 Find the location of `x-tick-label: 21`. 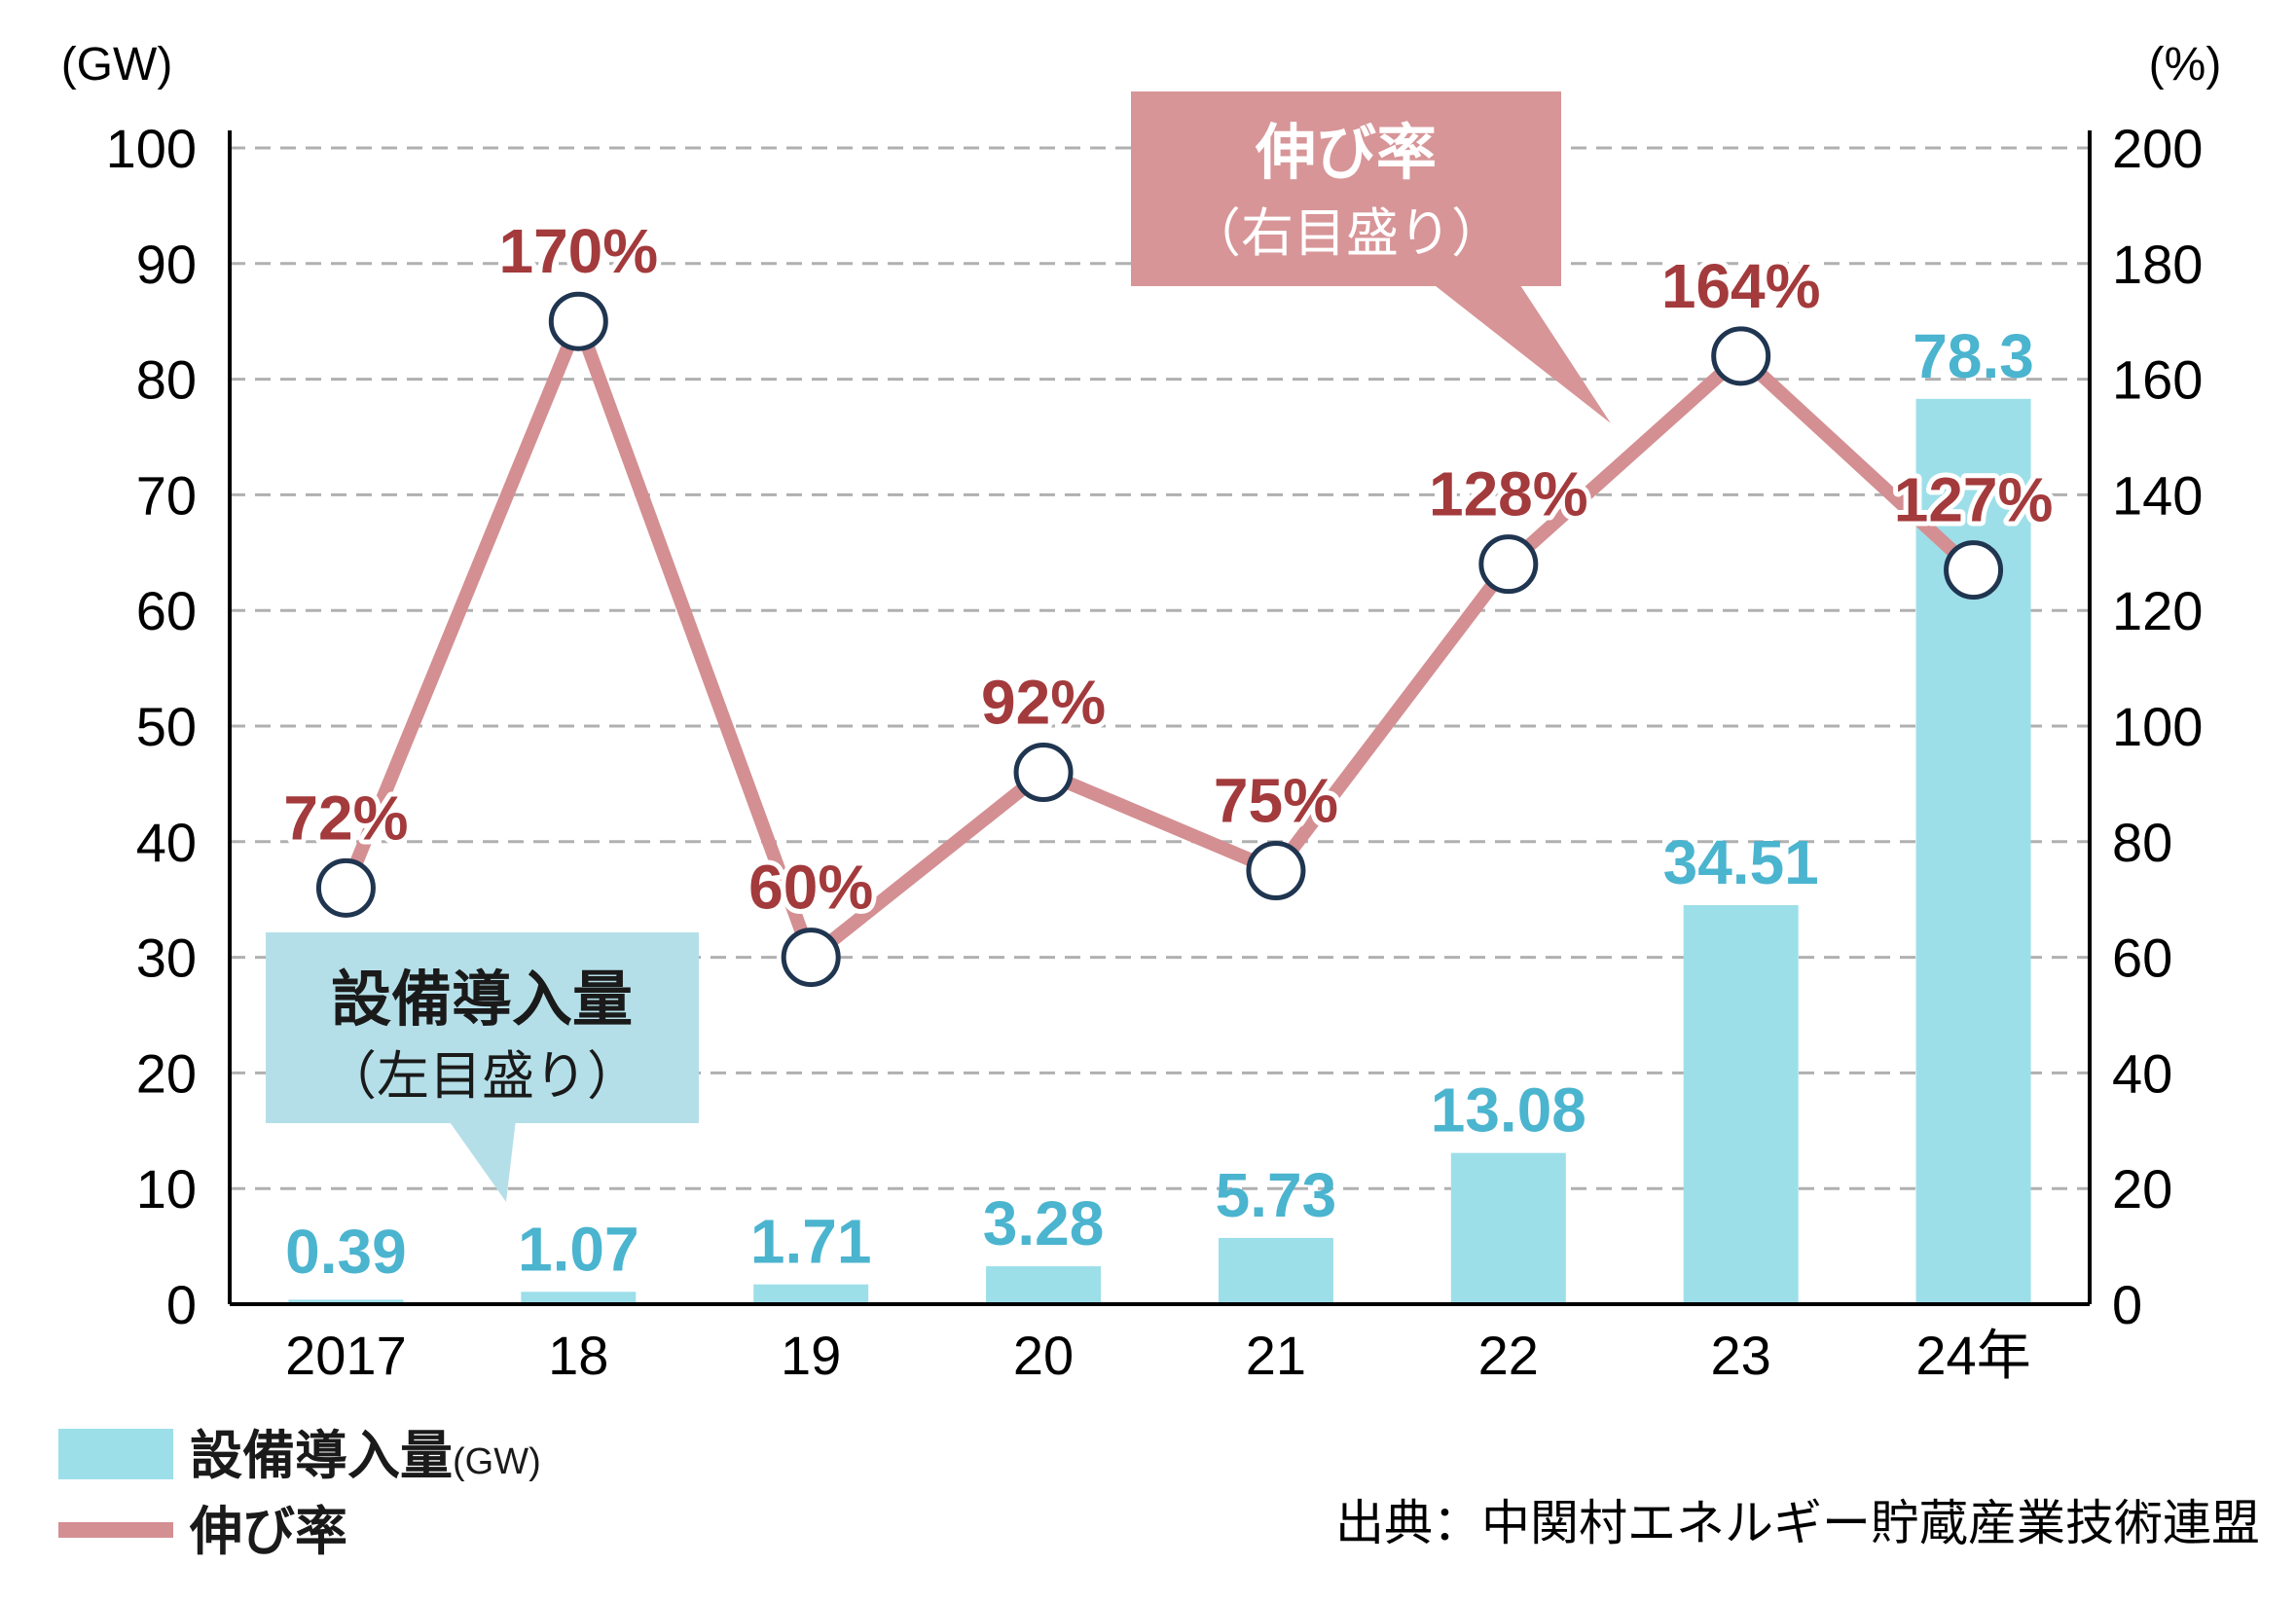

x-tick-label: 21 is located at coordinates (1276, 1355).